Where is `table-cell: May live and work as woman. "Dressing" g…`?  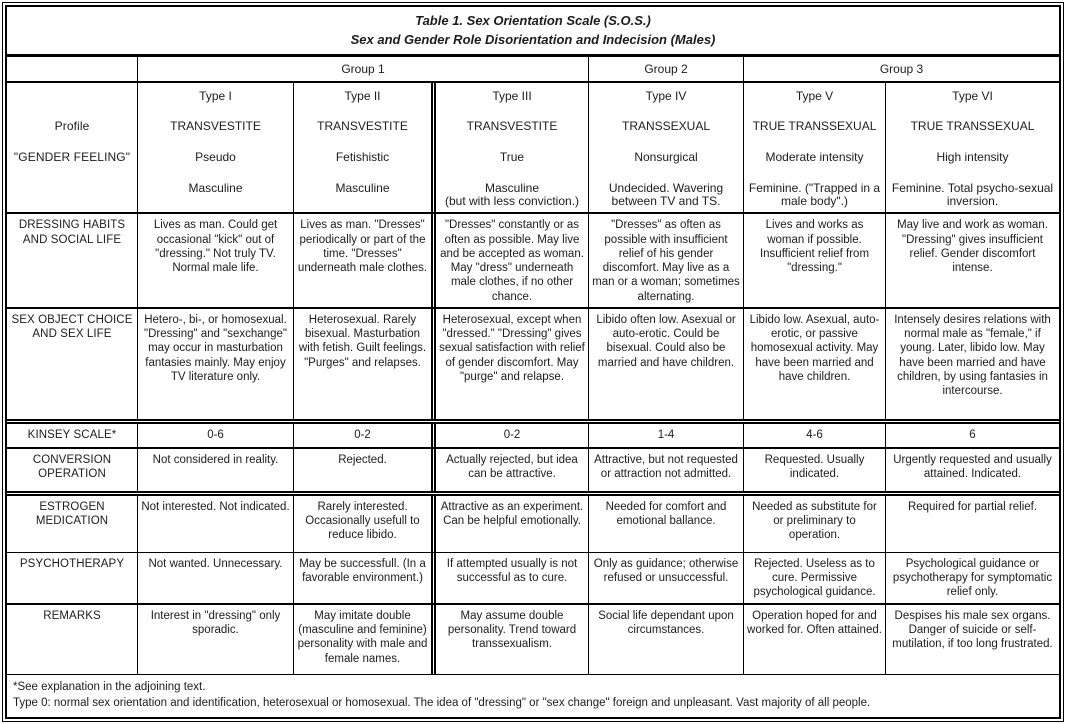 table-cell: May live and work as woman. "Dressing" g… is located at coordinates (972, 247).